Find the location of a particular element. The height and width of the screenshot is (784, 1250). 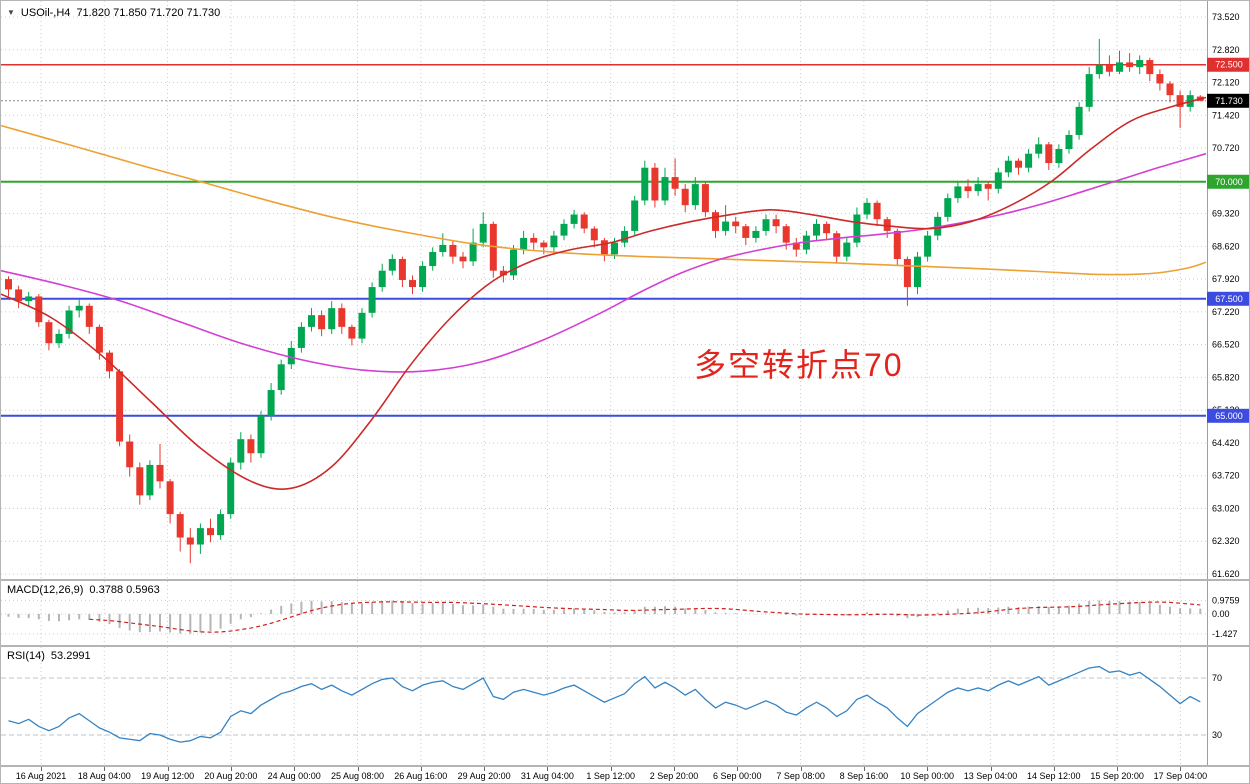

price-axis-label: 63.020 is located at coordinates (1226, 508).